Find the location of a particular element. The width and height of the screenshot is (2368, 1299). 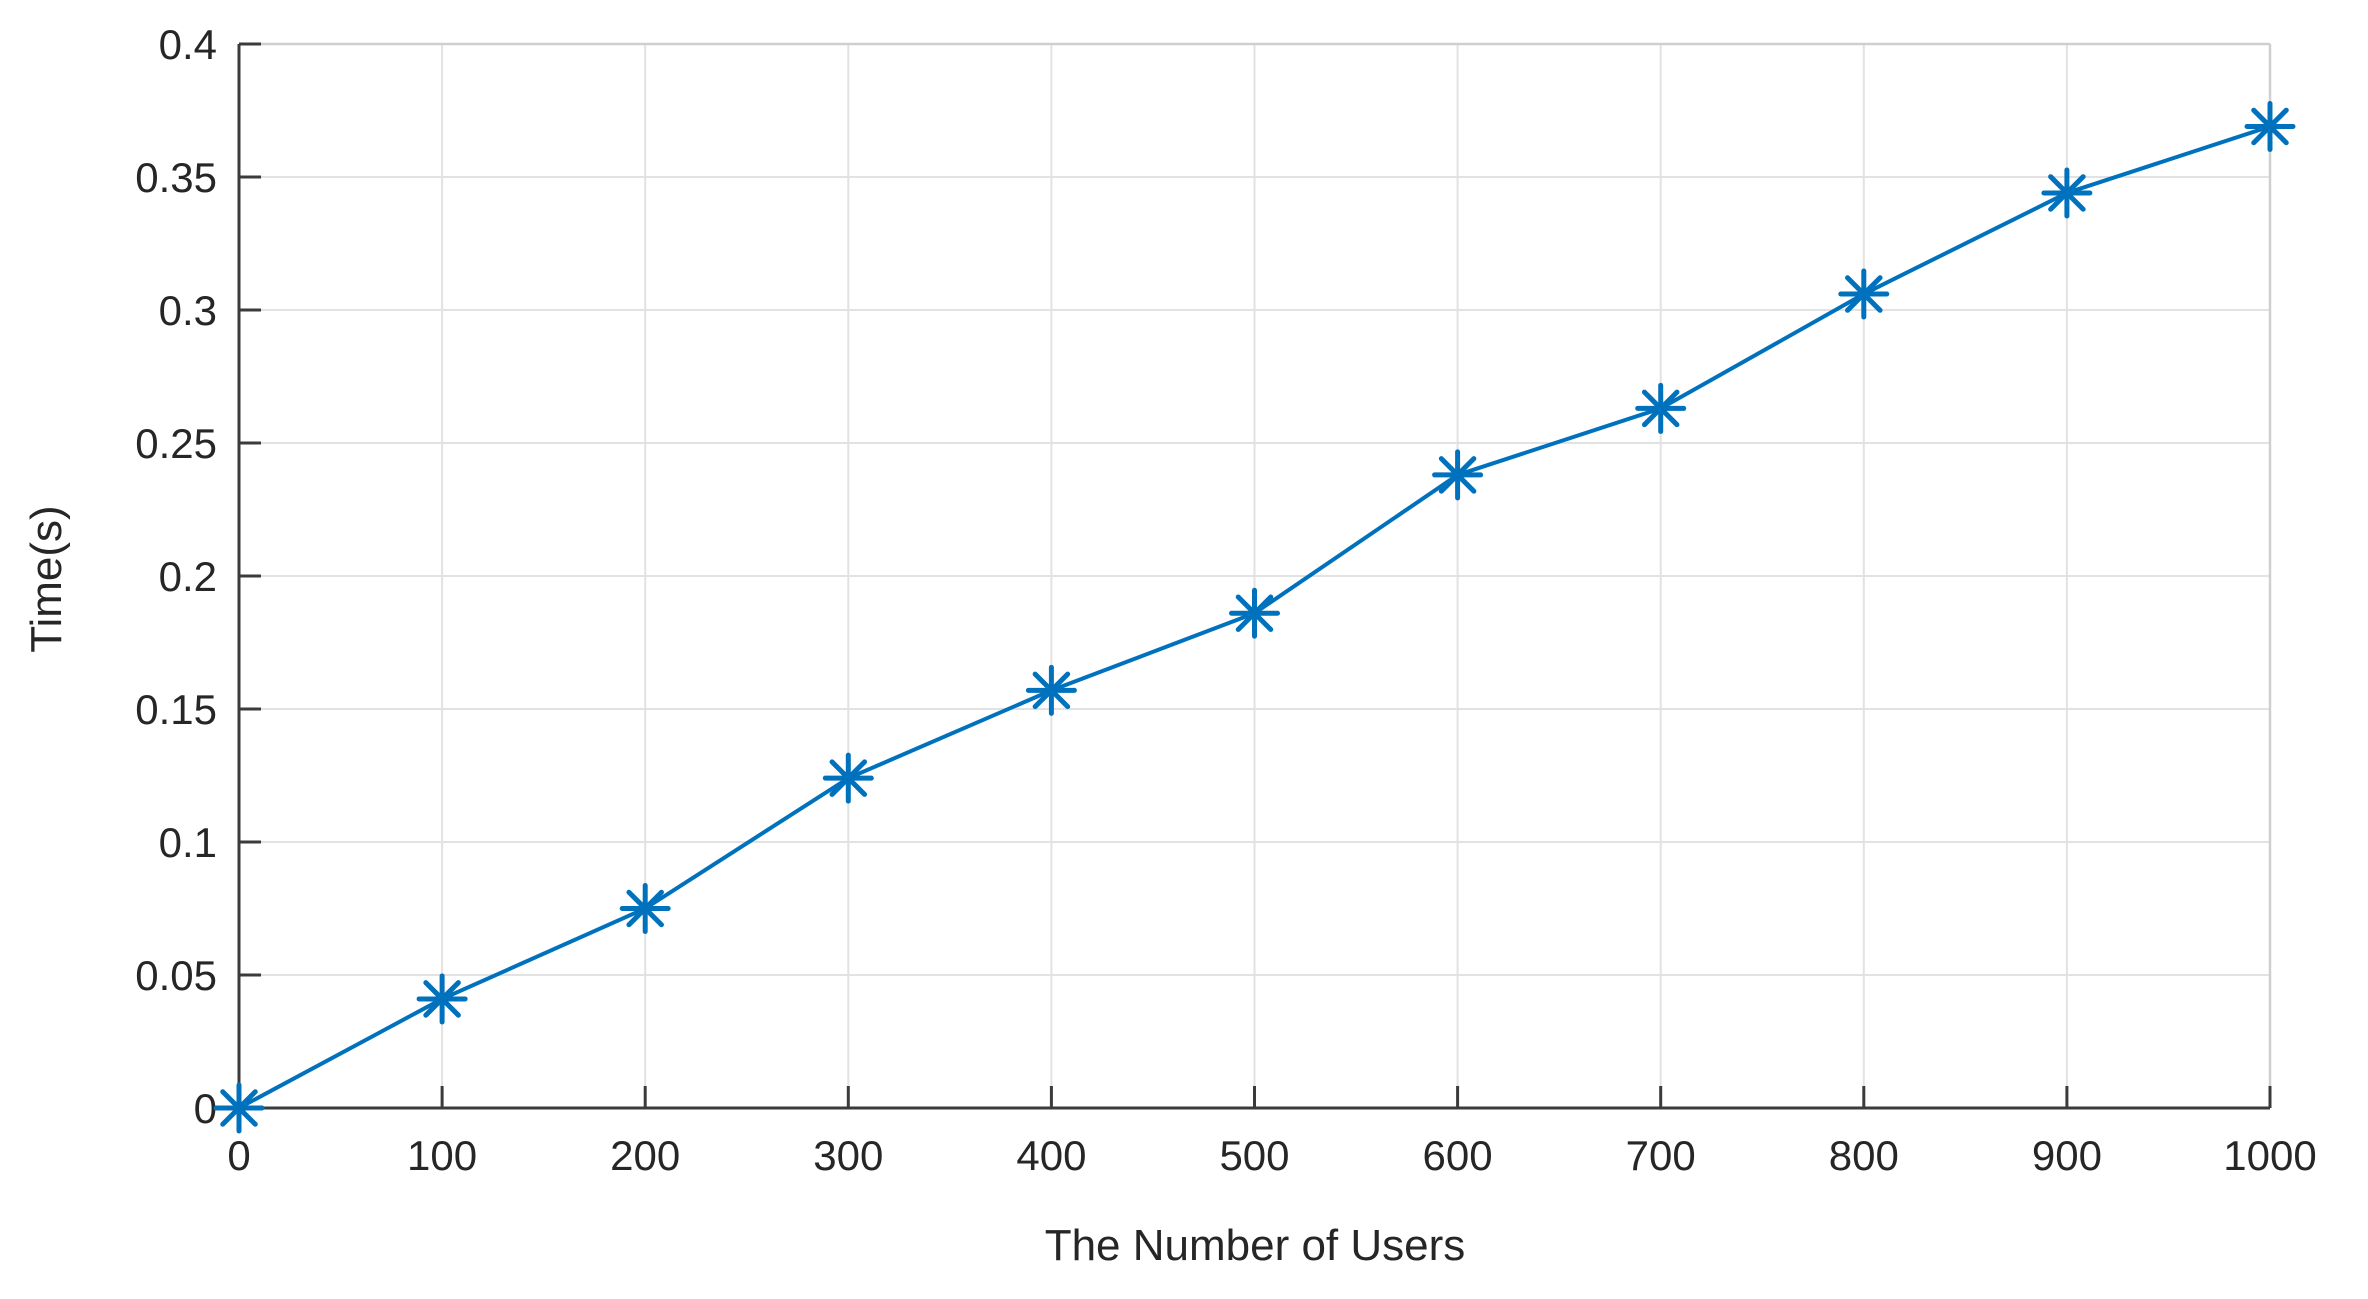

x-tick-label: 600 is located at coordinates (1458, 1155).